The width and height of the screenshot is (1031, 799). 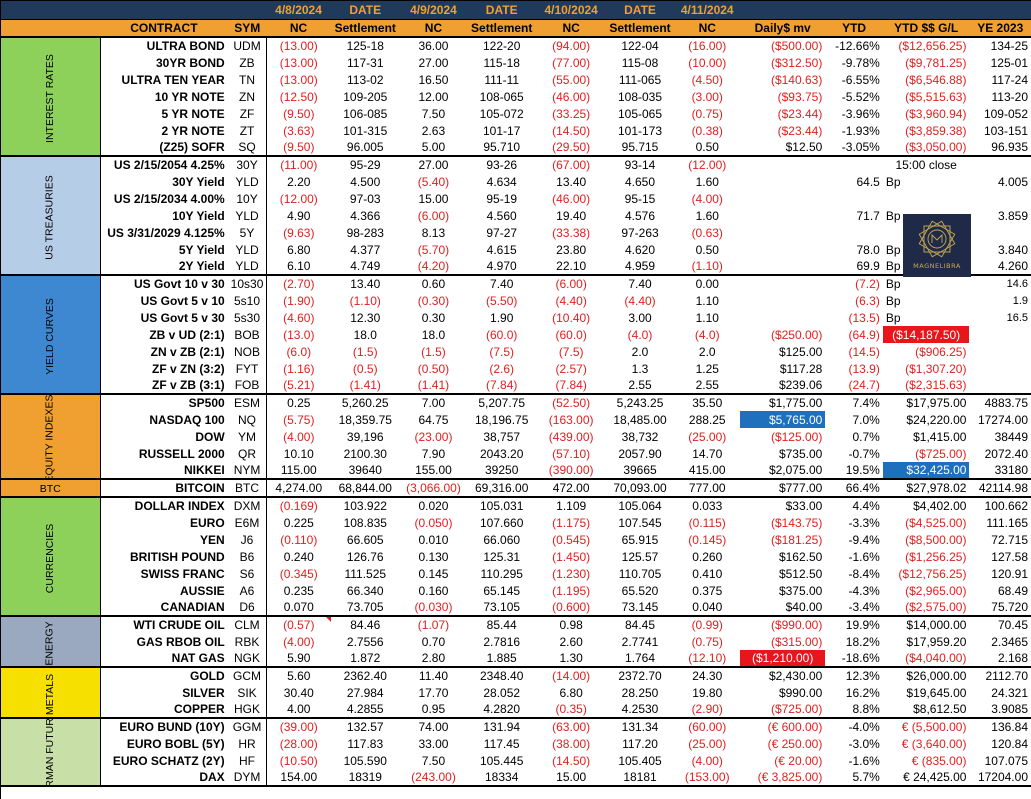 What do you see at coordinates (1000, 608) in the screenshot?
I see `ye-2023-cell: 75.720` at bounding box center [1000, 608].